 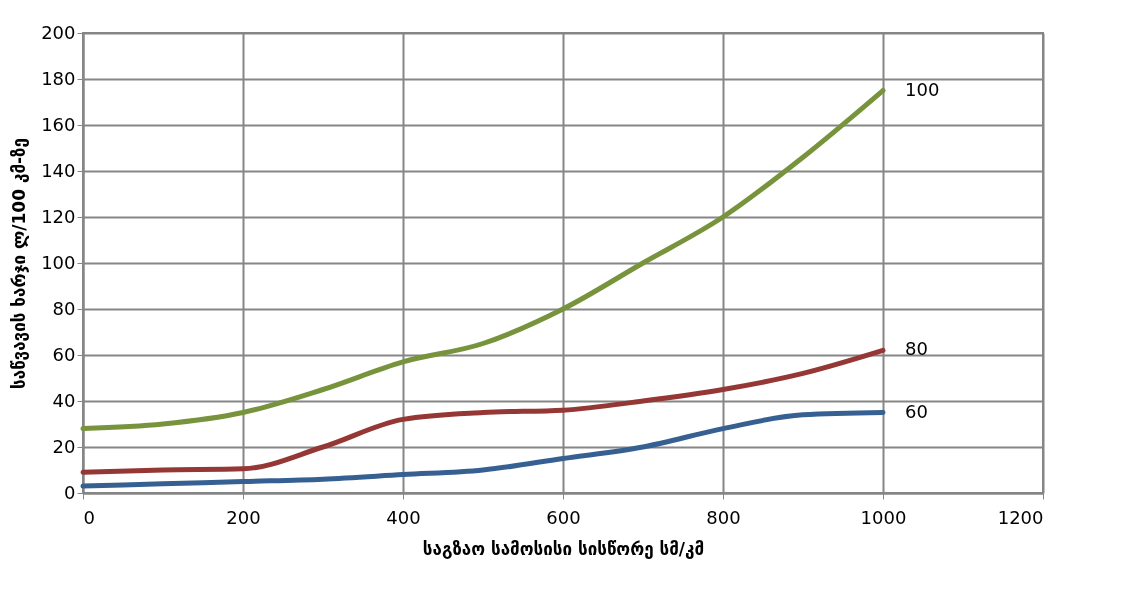 I want to click on y-tick-label: 160, so click(x=58, y=124).